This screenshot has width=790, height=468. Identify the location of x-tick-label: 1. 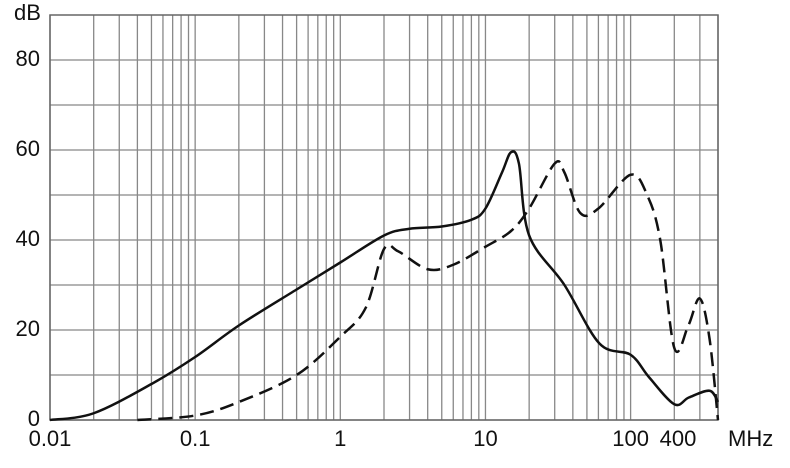
(340, 438).